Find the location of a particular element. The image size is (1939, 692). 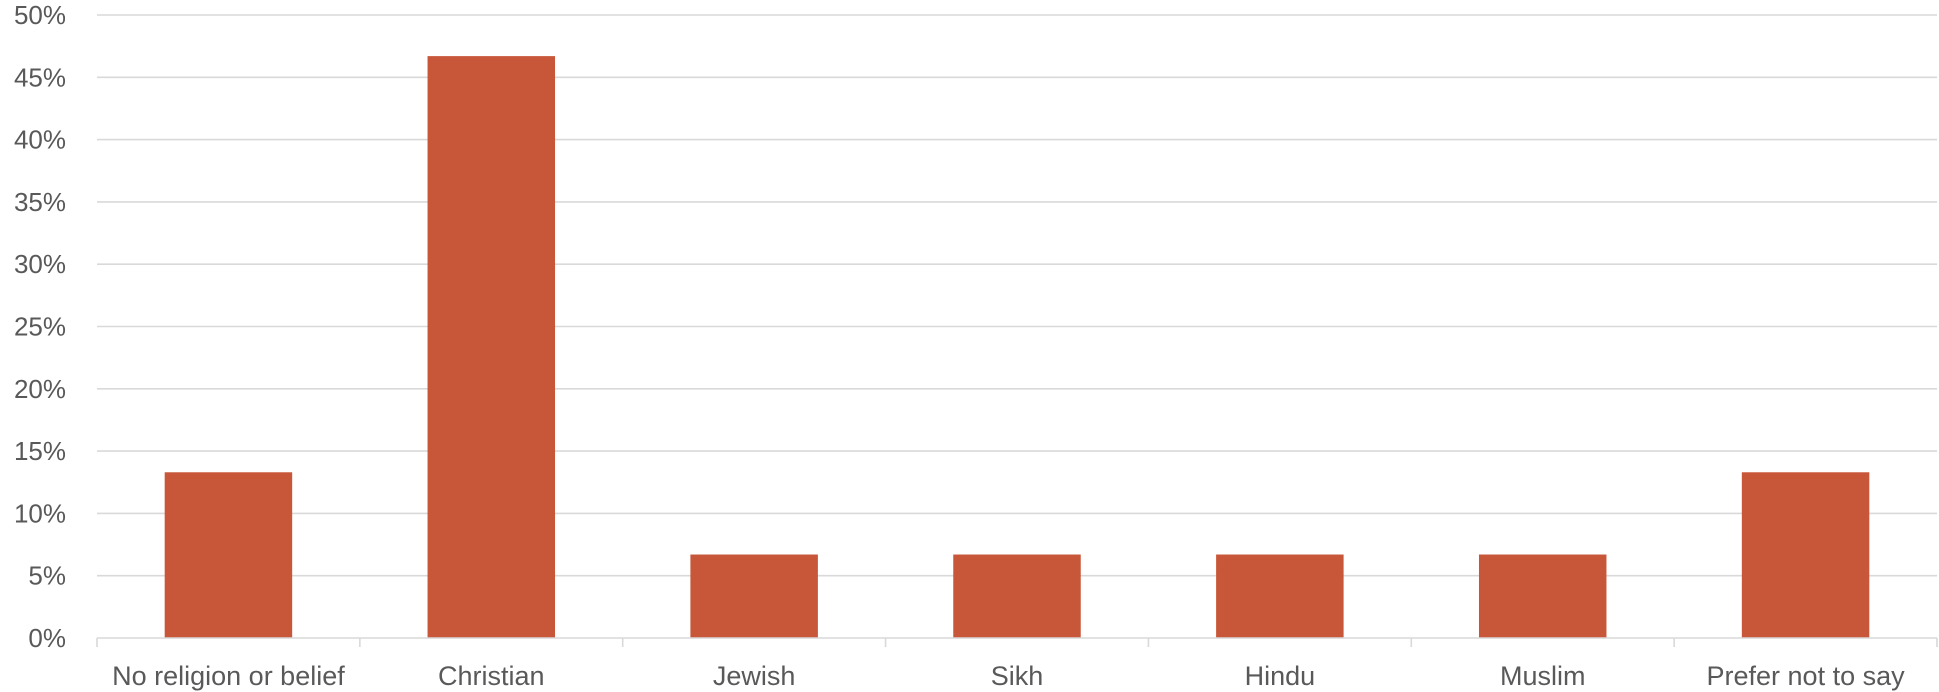

y-tick-label-15: 15% is located at coordinates (40, 451).